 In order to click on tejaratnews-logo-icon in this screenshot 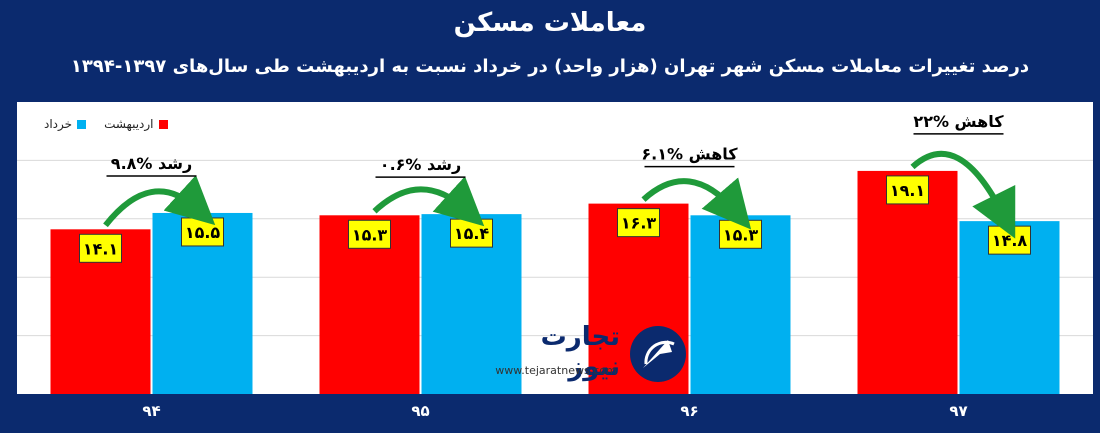, I will do `click(658, 354)`.